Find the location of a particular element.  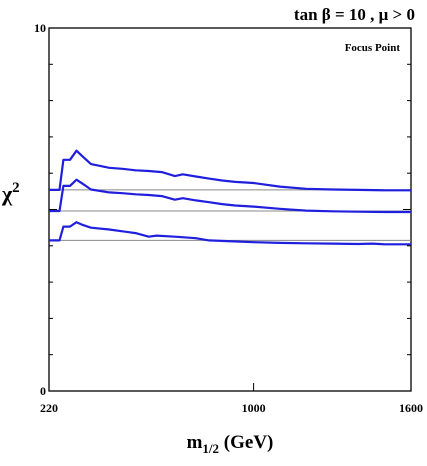

y-axis-label-sup: 2 is located at coordinates (16, 188).